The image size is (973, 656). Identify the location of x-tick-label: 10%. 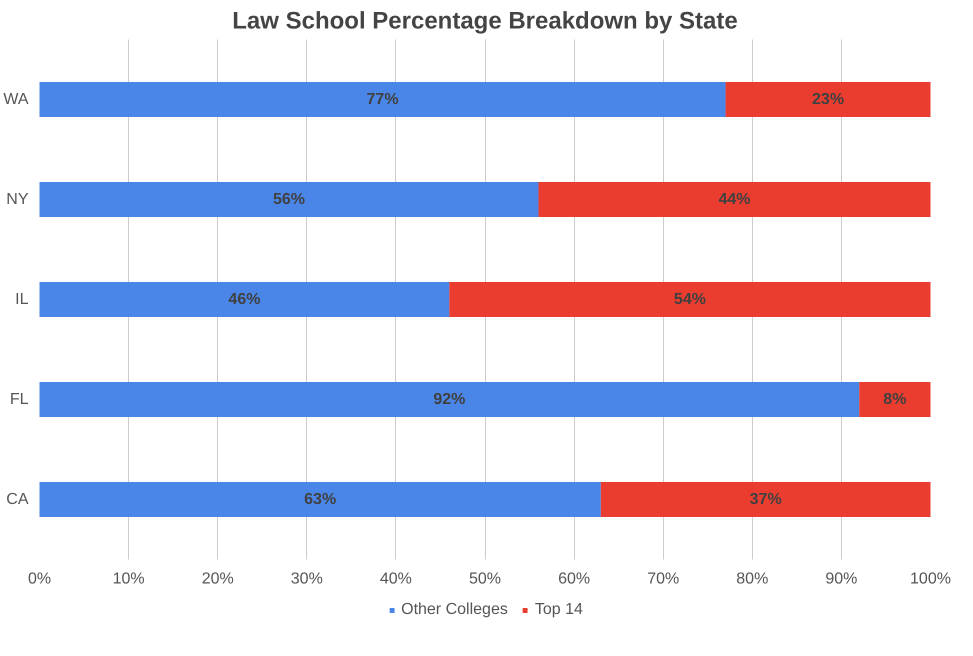
(128, 579).